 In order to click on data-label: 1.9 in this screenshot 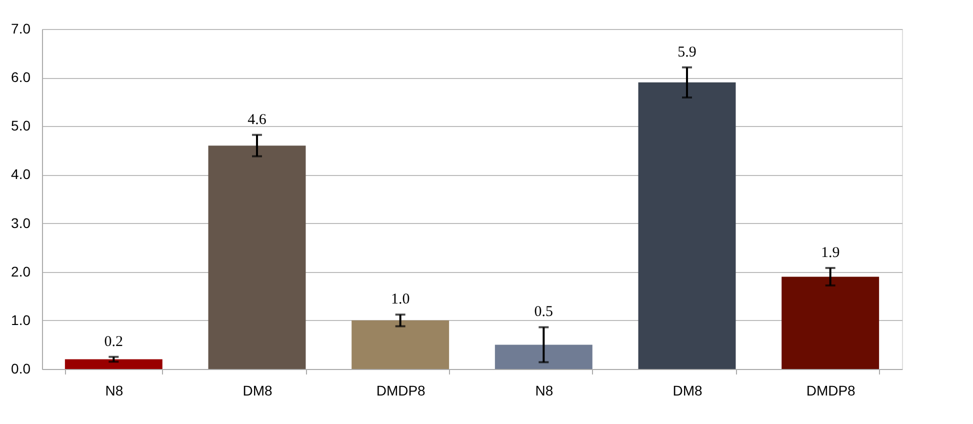, I will do `click(830, 252)`.